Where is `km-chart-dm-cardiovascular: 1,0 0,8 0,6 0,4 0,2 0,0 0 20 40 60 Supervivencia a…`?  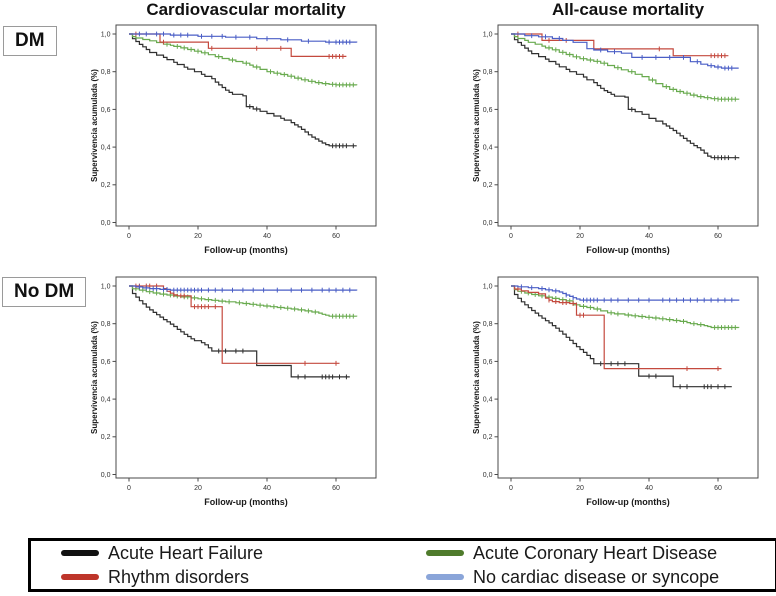
km-chart-dm-cardiovascular: 1,0 0,8 0,6 0,4 0,2 0,0 0 20 40 60 Supervivencia a… is located at coordinates (233, 139).